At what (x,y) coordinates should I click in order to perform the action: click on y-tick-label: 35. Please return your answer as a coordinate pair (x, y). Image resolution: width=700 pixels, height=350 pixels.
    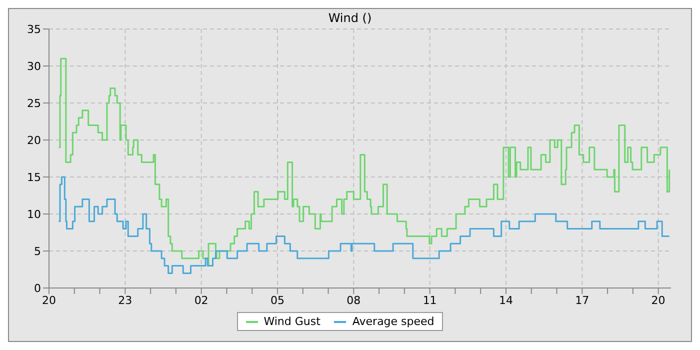
    Looking at the image, I should click on (34, 29).